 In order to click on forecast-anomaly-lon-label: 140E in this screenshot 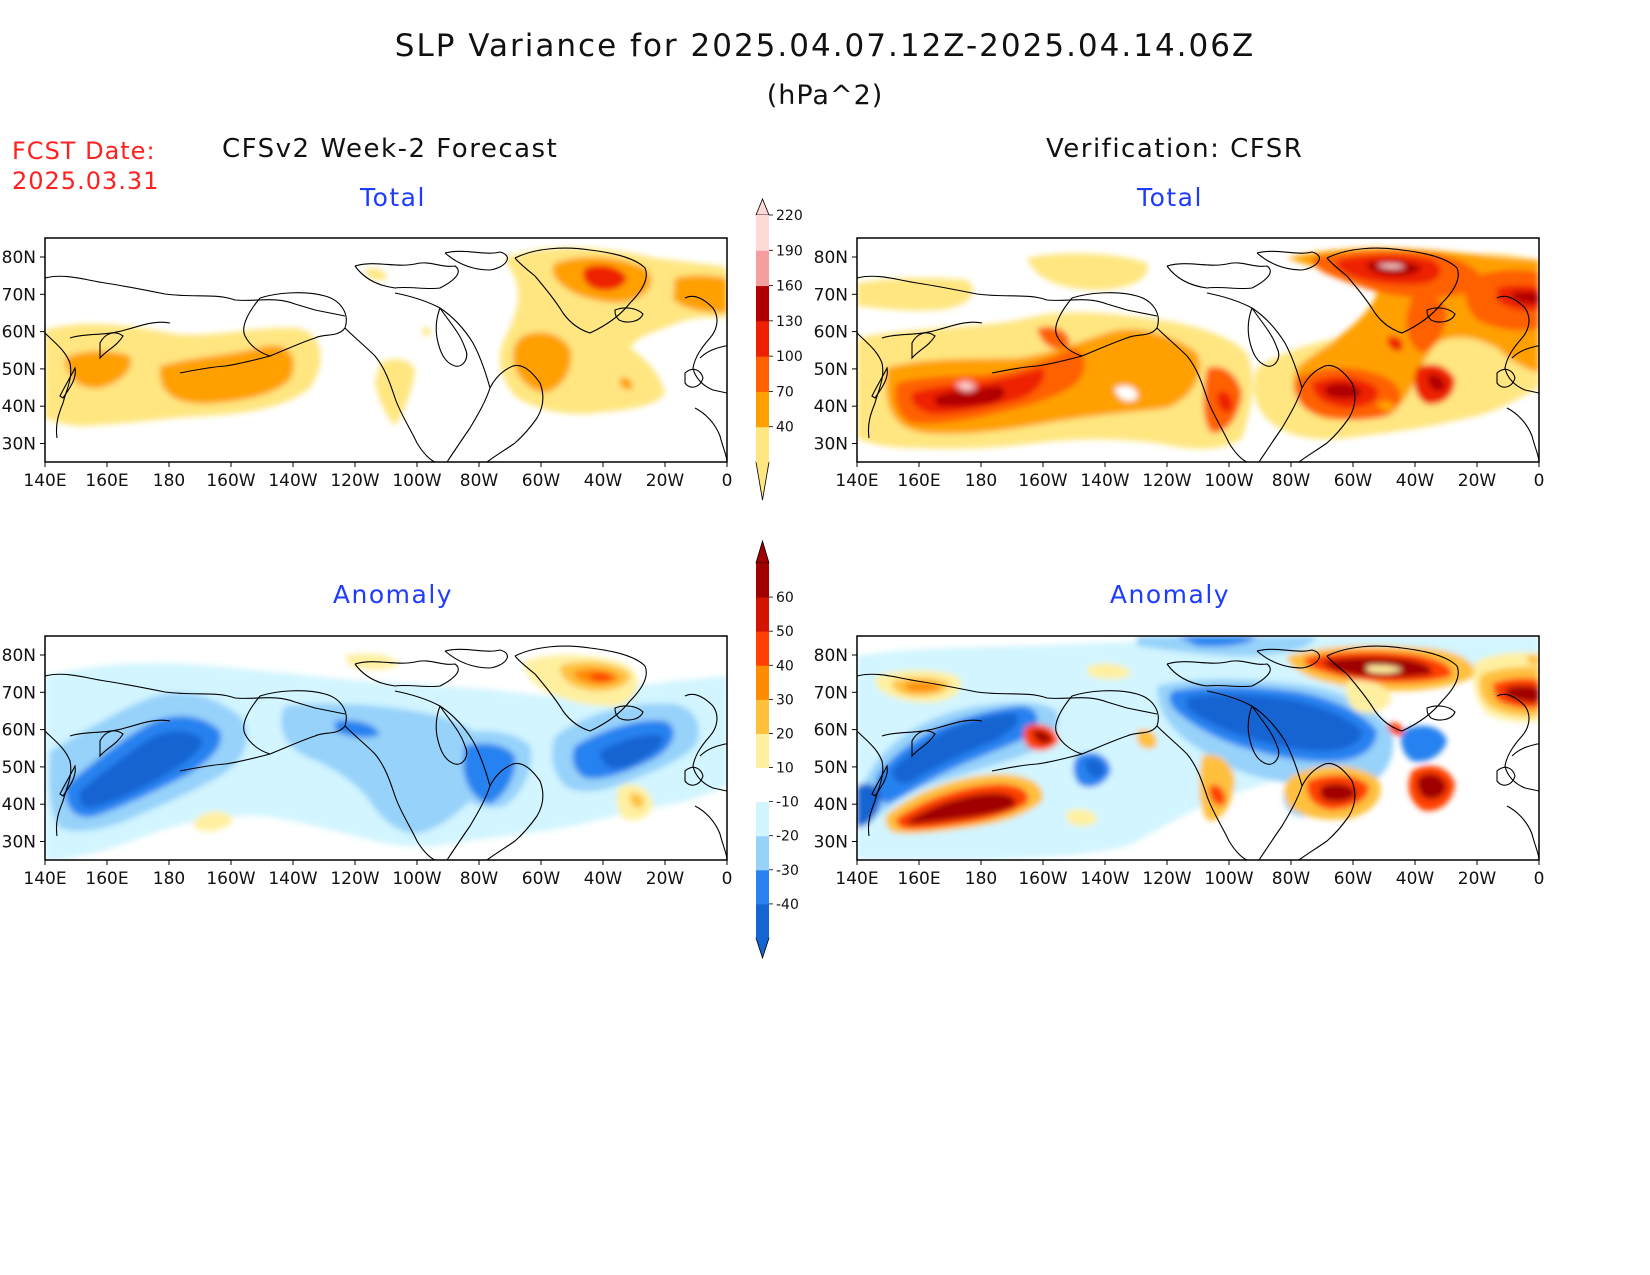, I will do `click(44, 879)`.